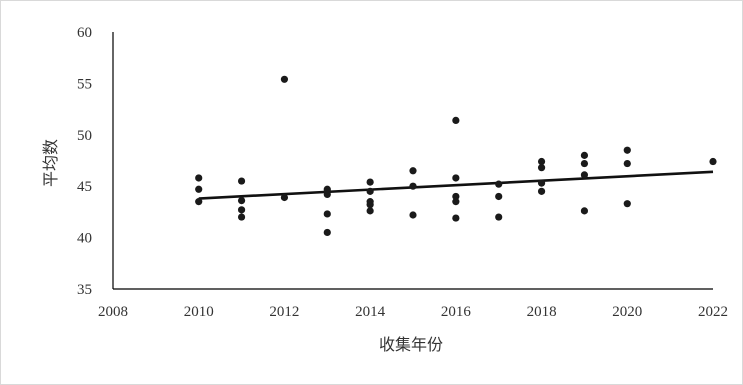 The width and height of the screenshot is (743, 385). I want to click on y-axis-title: 平均数, so click(50, 163).